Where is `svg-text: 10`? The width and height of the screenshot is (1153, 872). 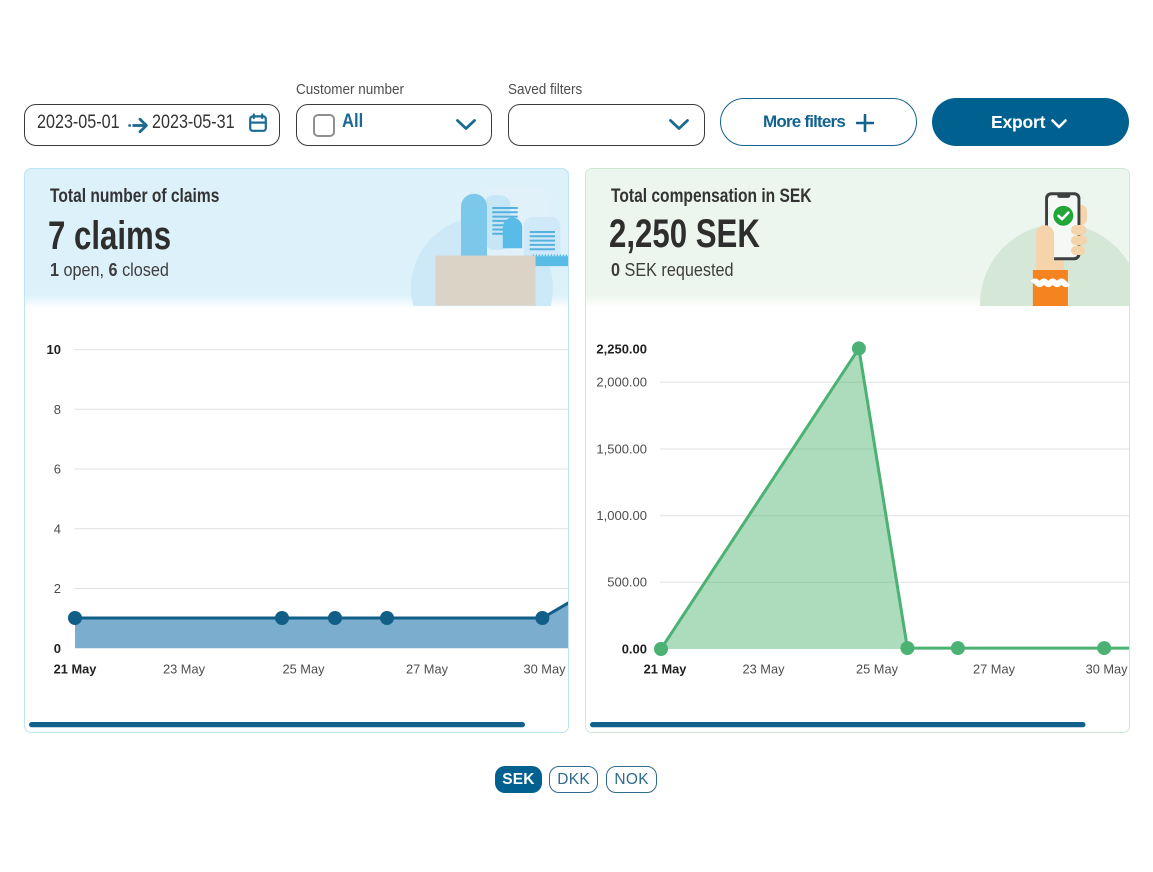
svg-text: 10 is located at coordinates (54, 349).